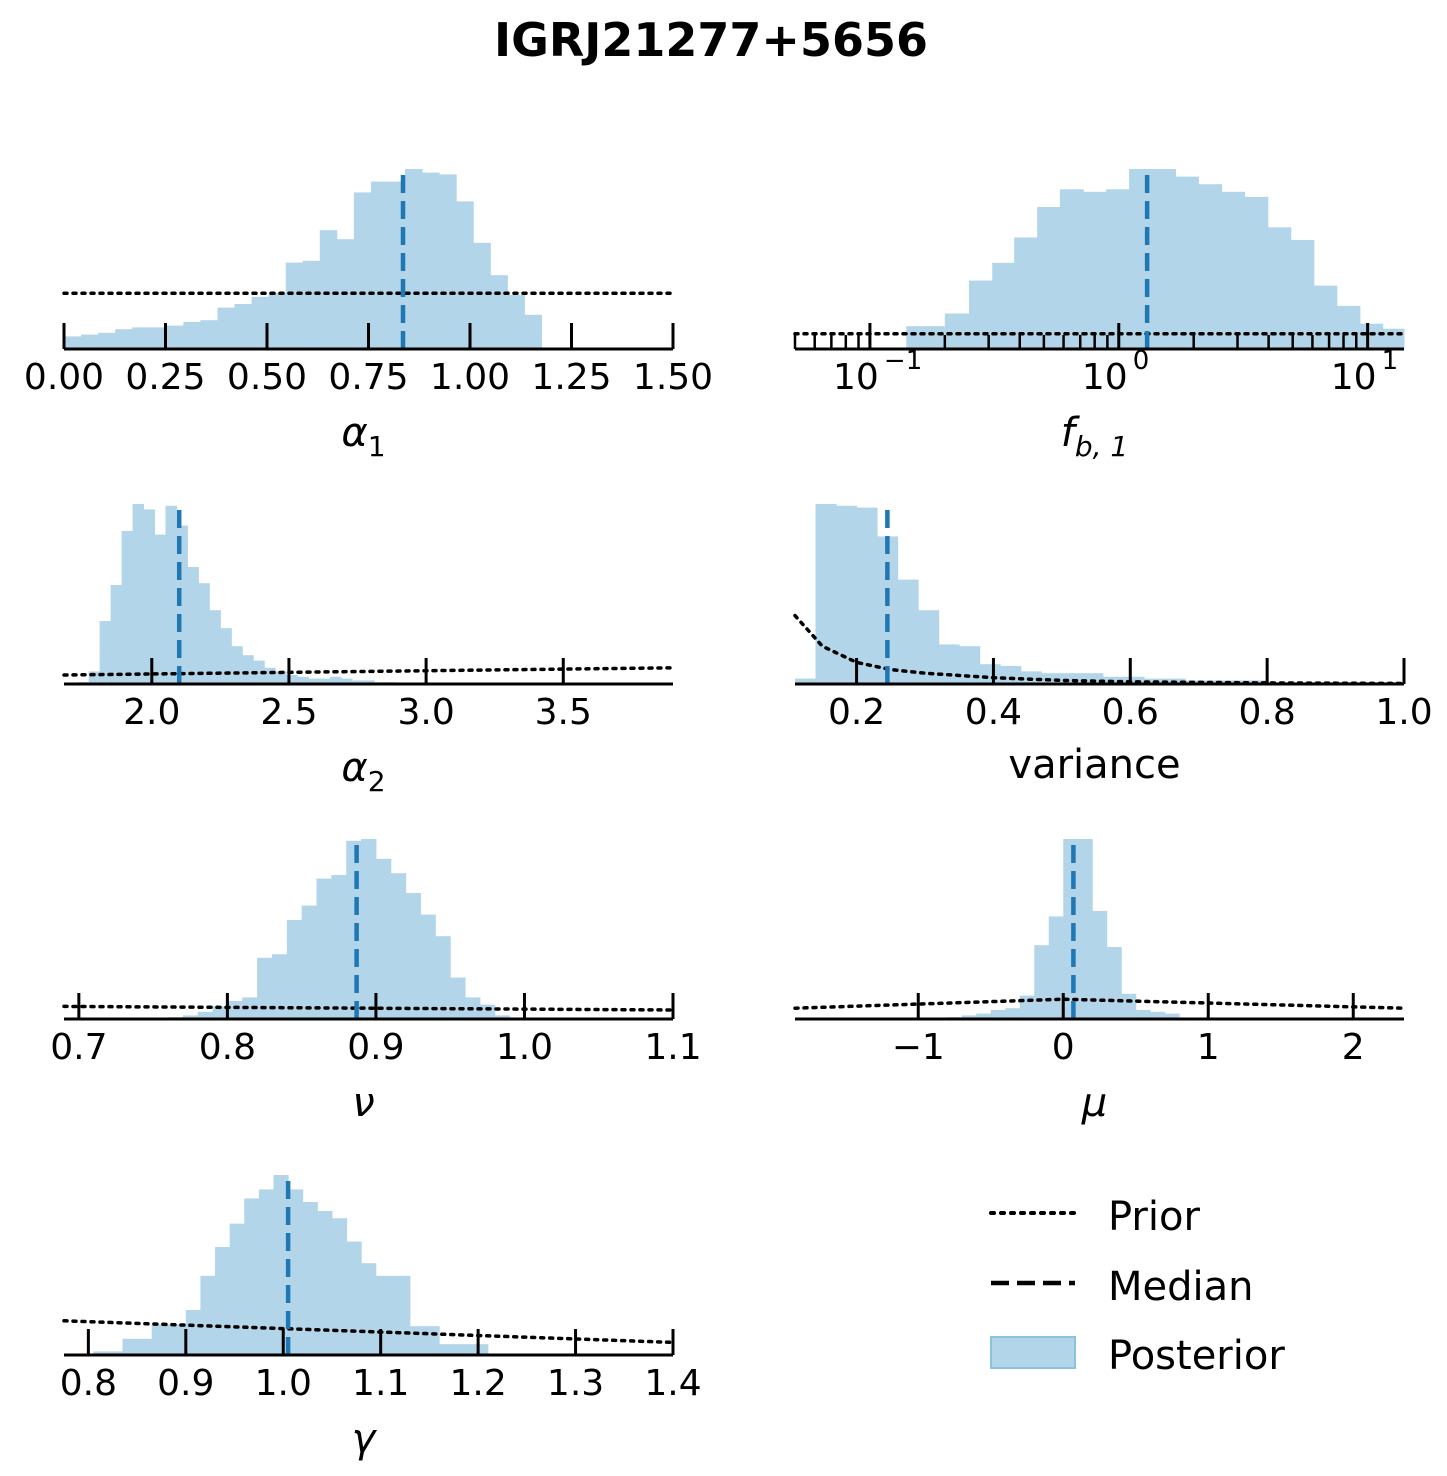 The image size is (1447, 1476). I want to click on x-axis-label: fb, 1, so click(1094, 436).